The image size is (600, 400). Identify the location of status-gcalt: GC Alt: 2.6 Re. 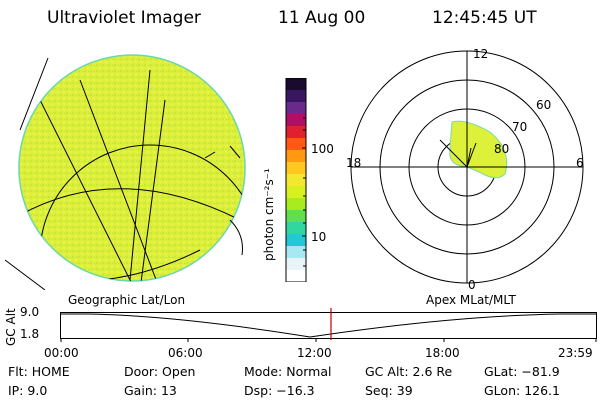
(409, 371).